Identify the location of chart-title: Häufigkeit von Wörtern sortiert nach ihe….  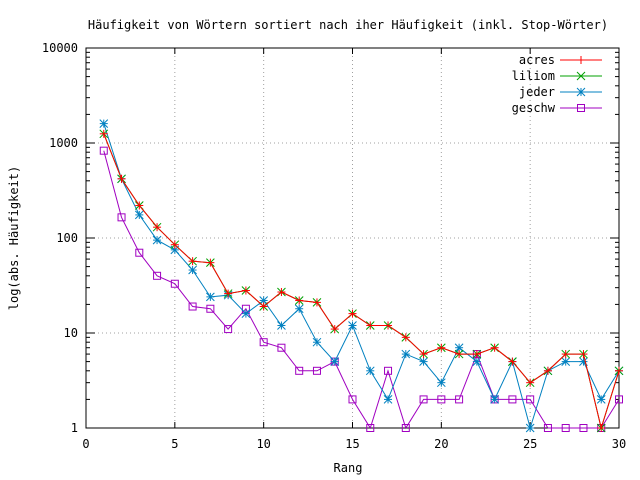
(348, 25).